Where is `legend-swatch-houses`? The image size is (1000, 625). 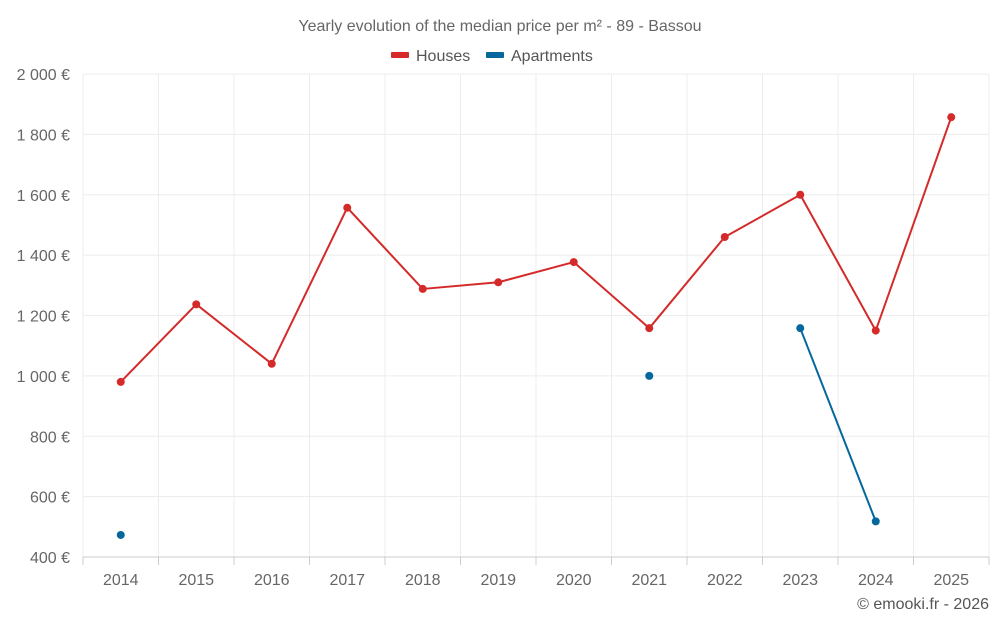 legend-swatch-houses is located at coordinates (400, 55).